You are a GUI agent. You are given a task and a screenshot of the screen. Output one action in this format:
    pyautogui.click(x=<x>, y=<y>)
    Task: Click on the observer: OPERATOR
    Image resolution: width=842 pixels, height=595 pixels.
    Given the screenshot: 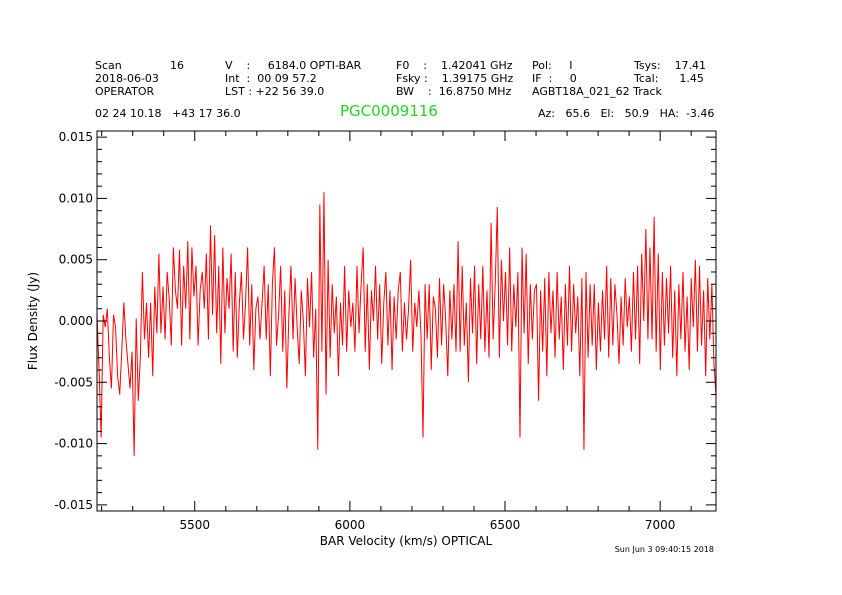 What is the action you would take?
    pyautogui.click(x=125, y=91)
    